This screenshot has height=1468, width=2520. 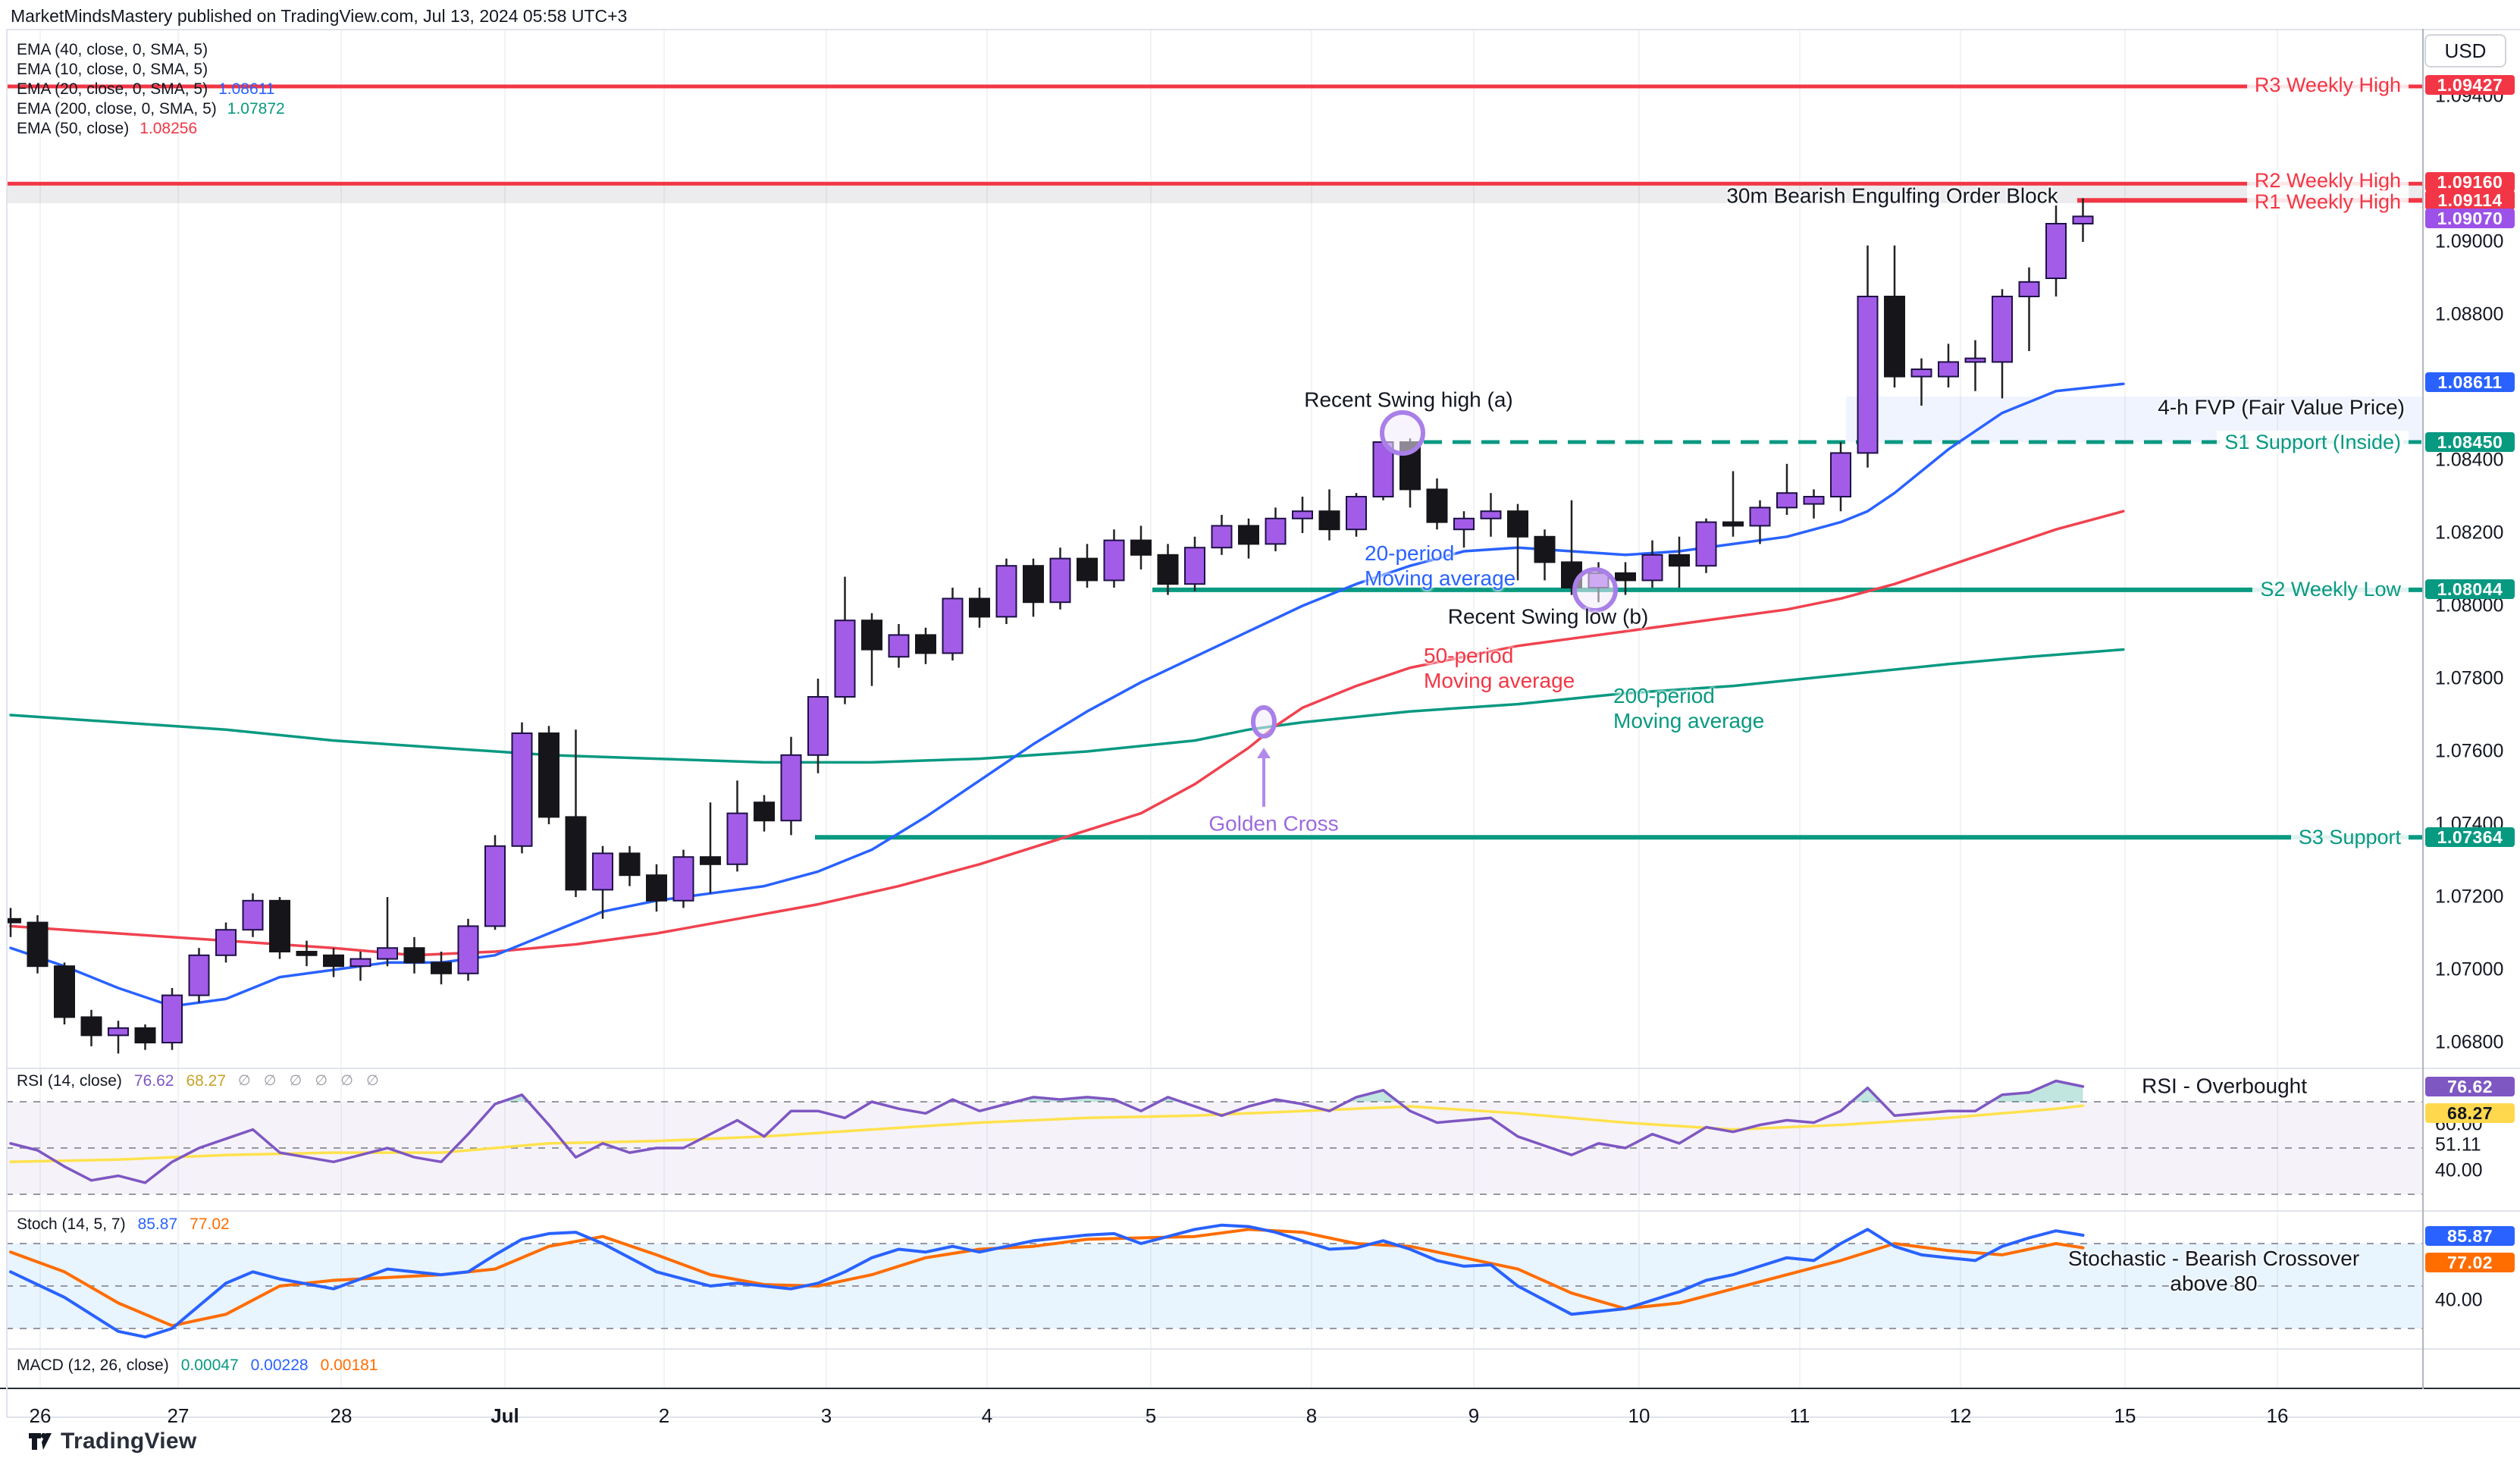 I want to click on time-label-4: 4, so click(x=987, y=1415).